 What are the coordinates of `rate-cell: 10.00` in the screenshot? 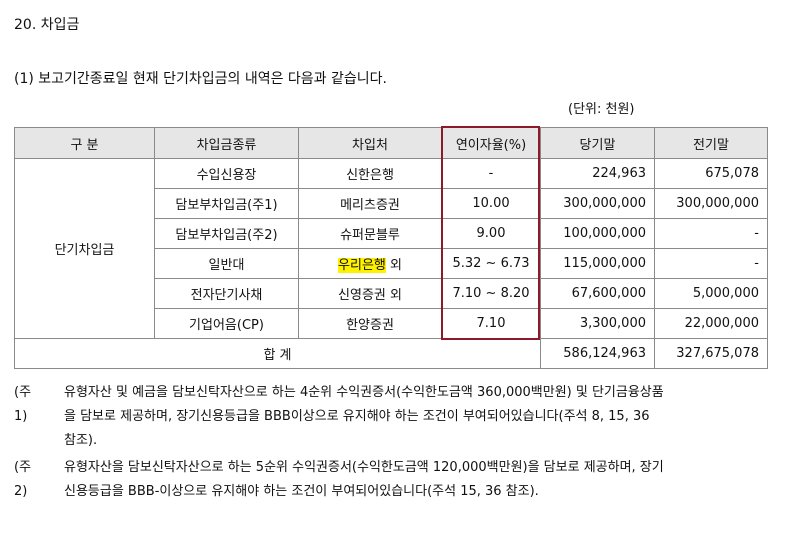 It's located at (491, 203).